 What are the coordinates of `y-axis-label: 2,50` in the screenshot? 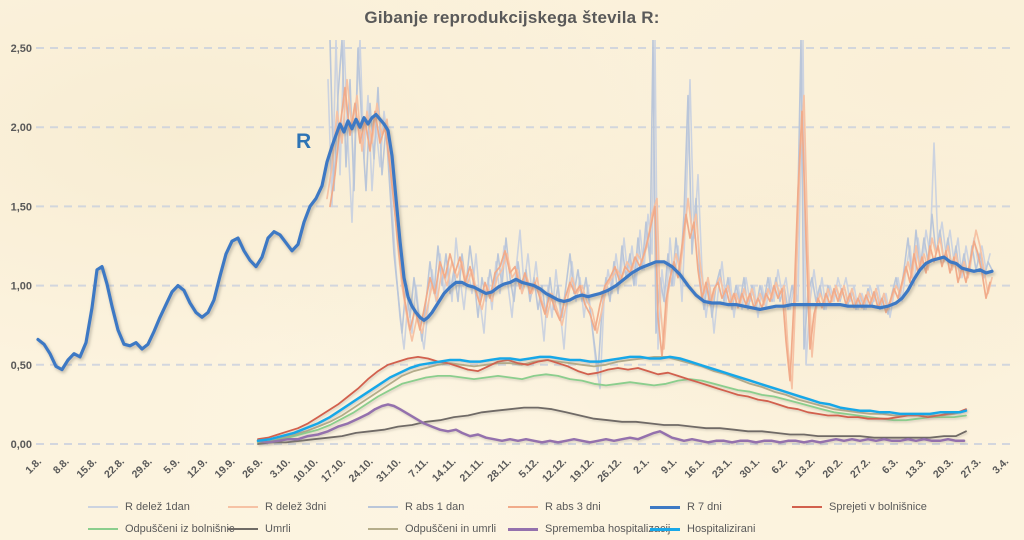 It's located at (21, 49).